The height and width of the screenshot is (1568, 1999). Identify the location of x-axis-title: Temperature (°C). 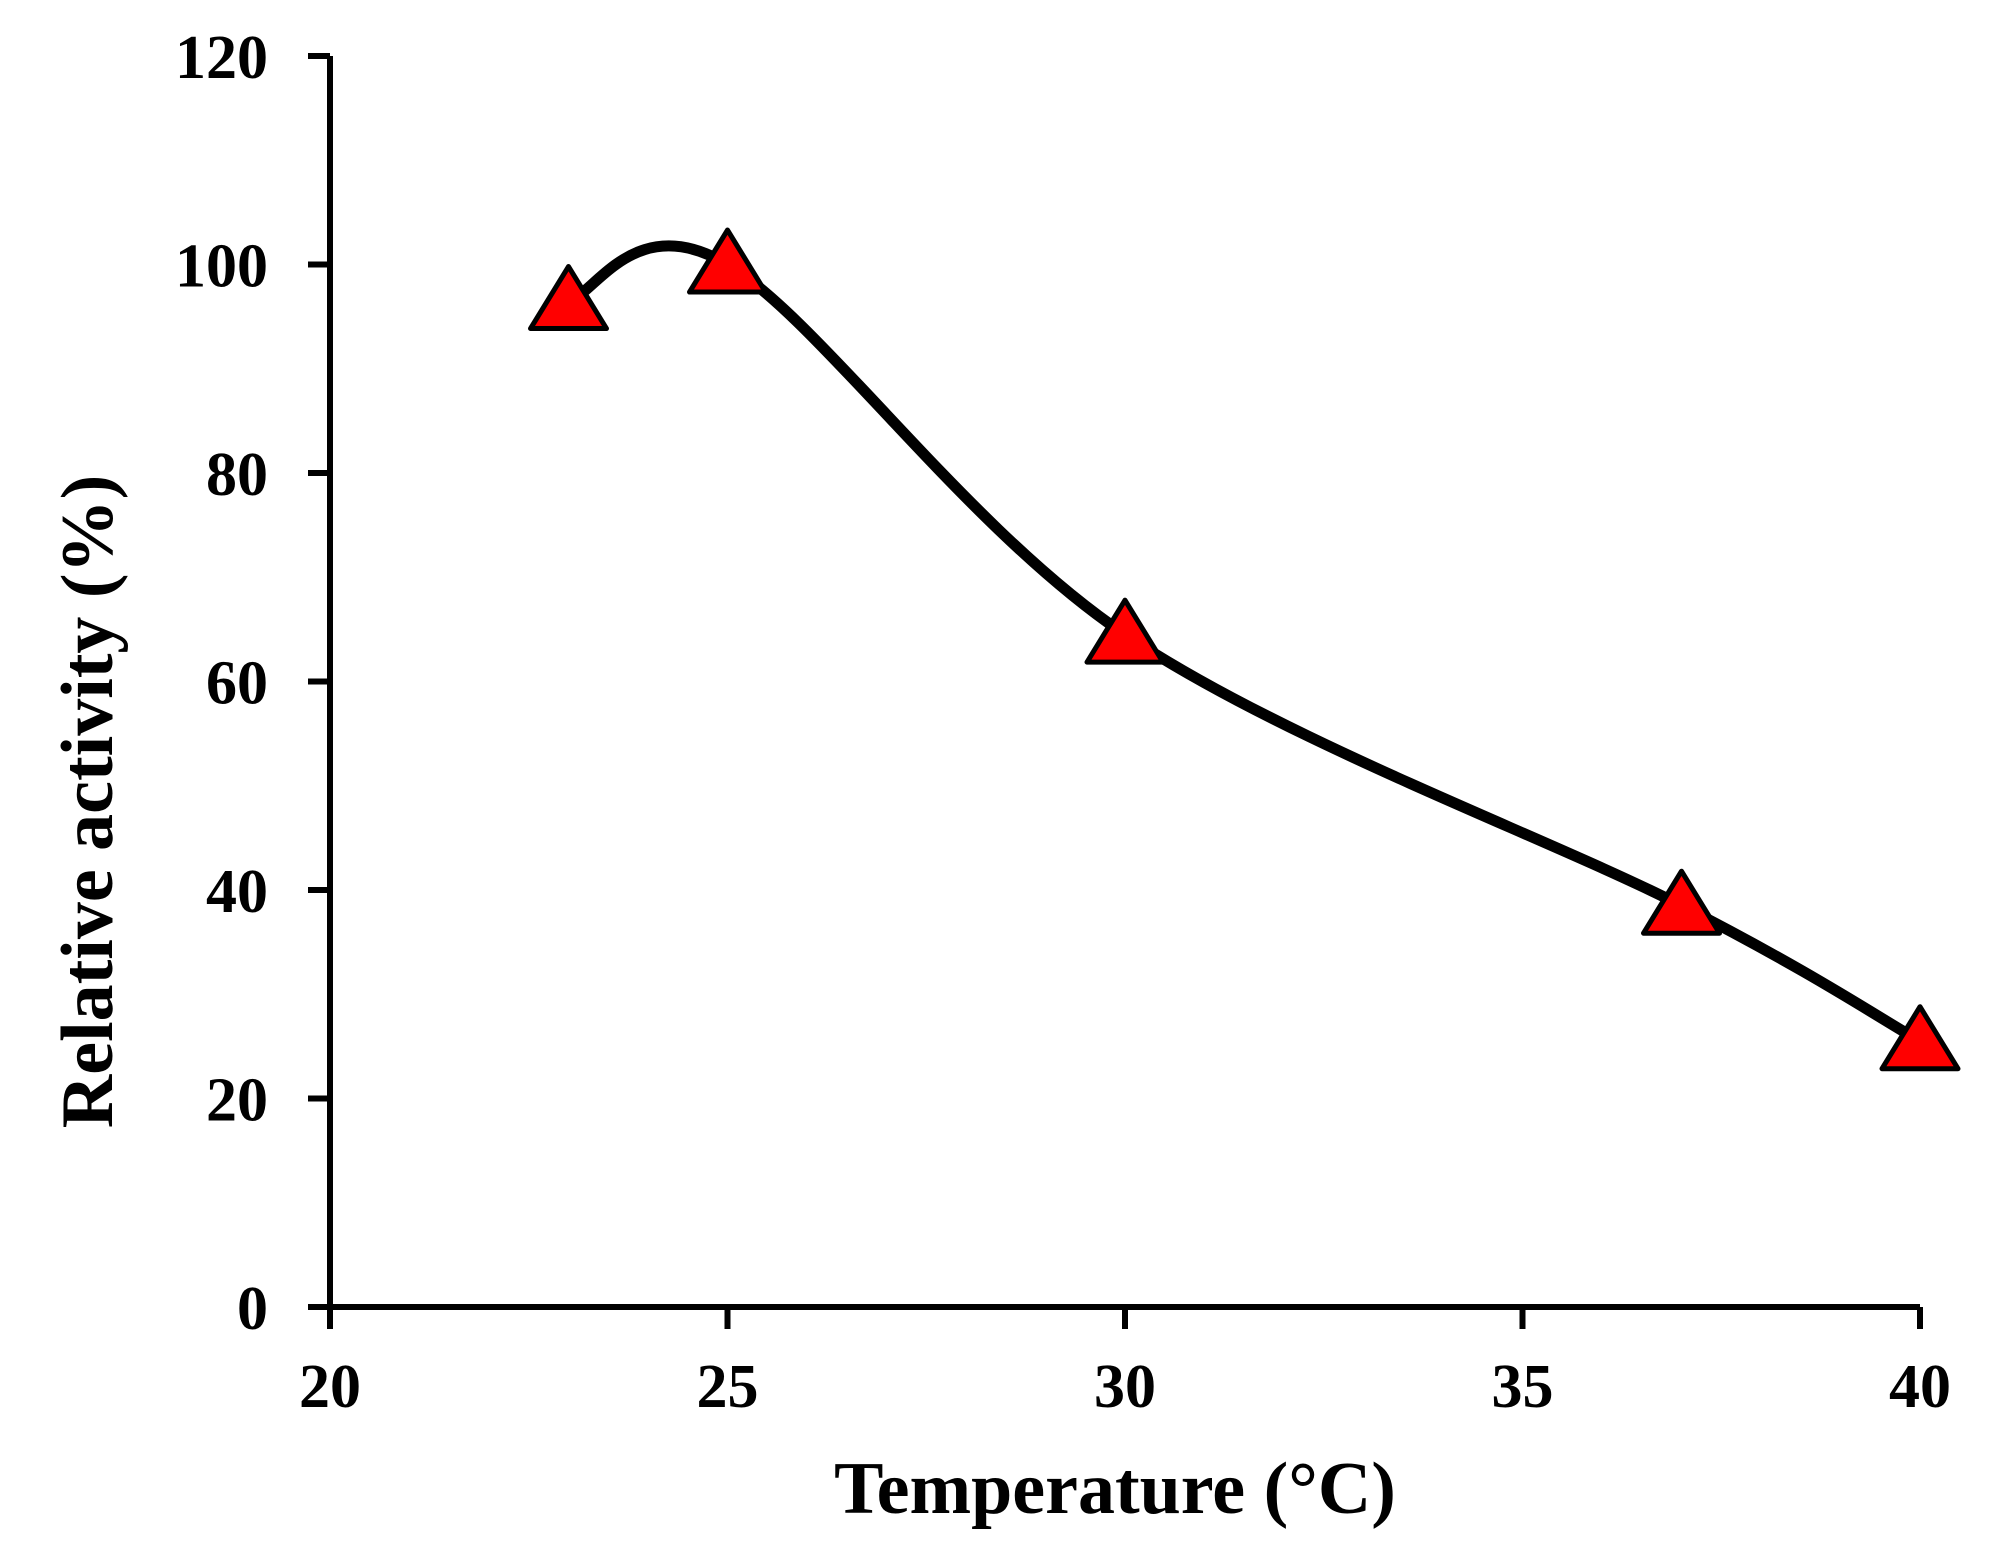
(1115, 1489).